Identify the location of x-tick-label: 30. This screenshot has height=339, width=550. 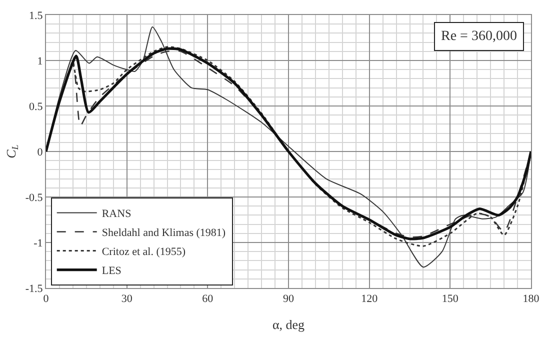
(127, 299).